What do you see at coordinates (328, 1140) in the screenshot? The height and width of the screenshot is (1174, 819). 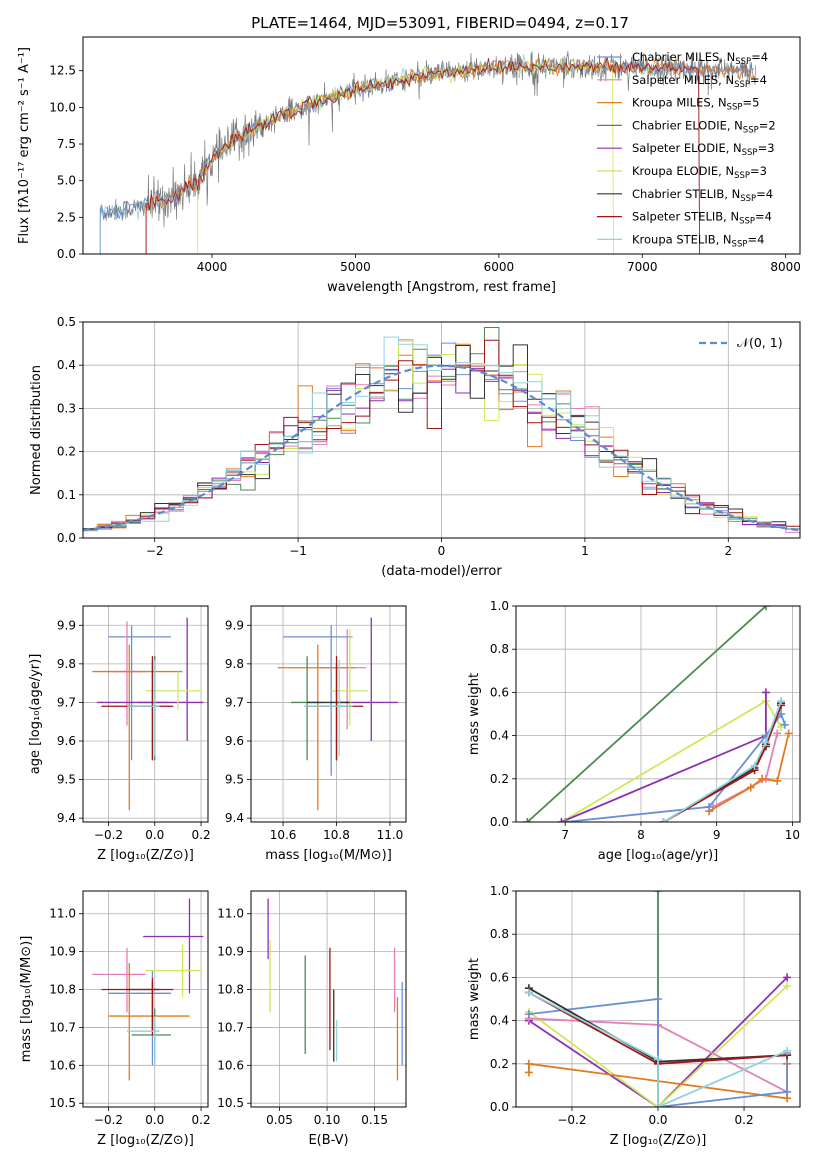 I see `x-axis-label: E(B-V)` at bounding box center [328, 1140].